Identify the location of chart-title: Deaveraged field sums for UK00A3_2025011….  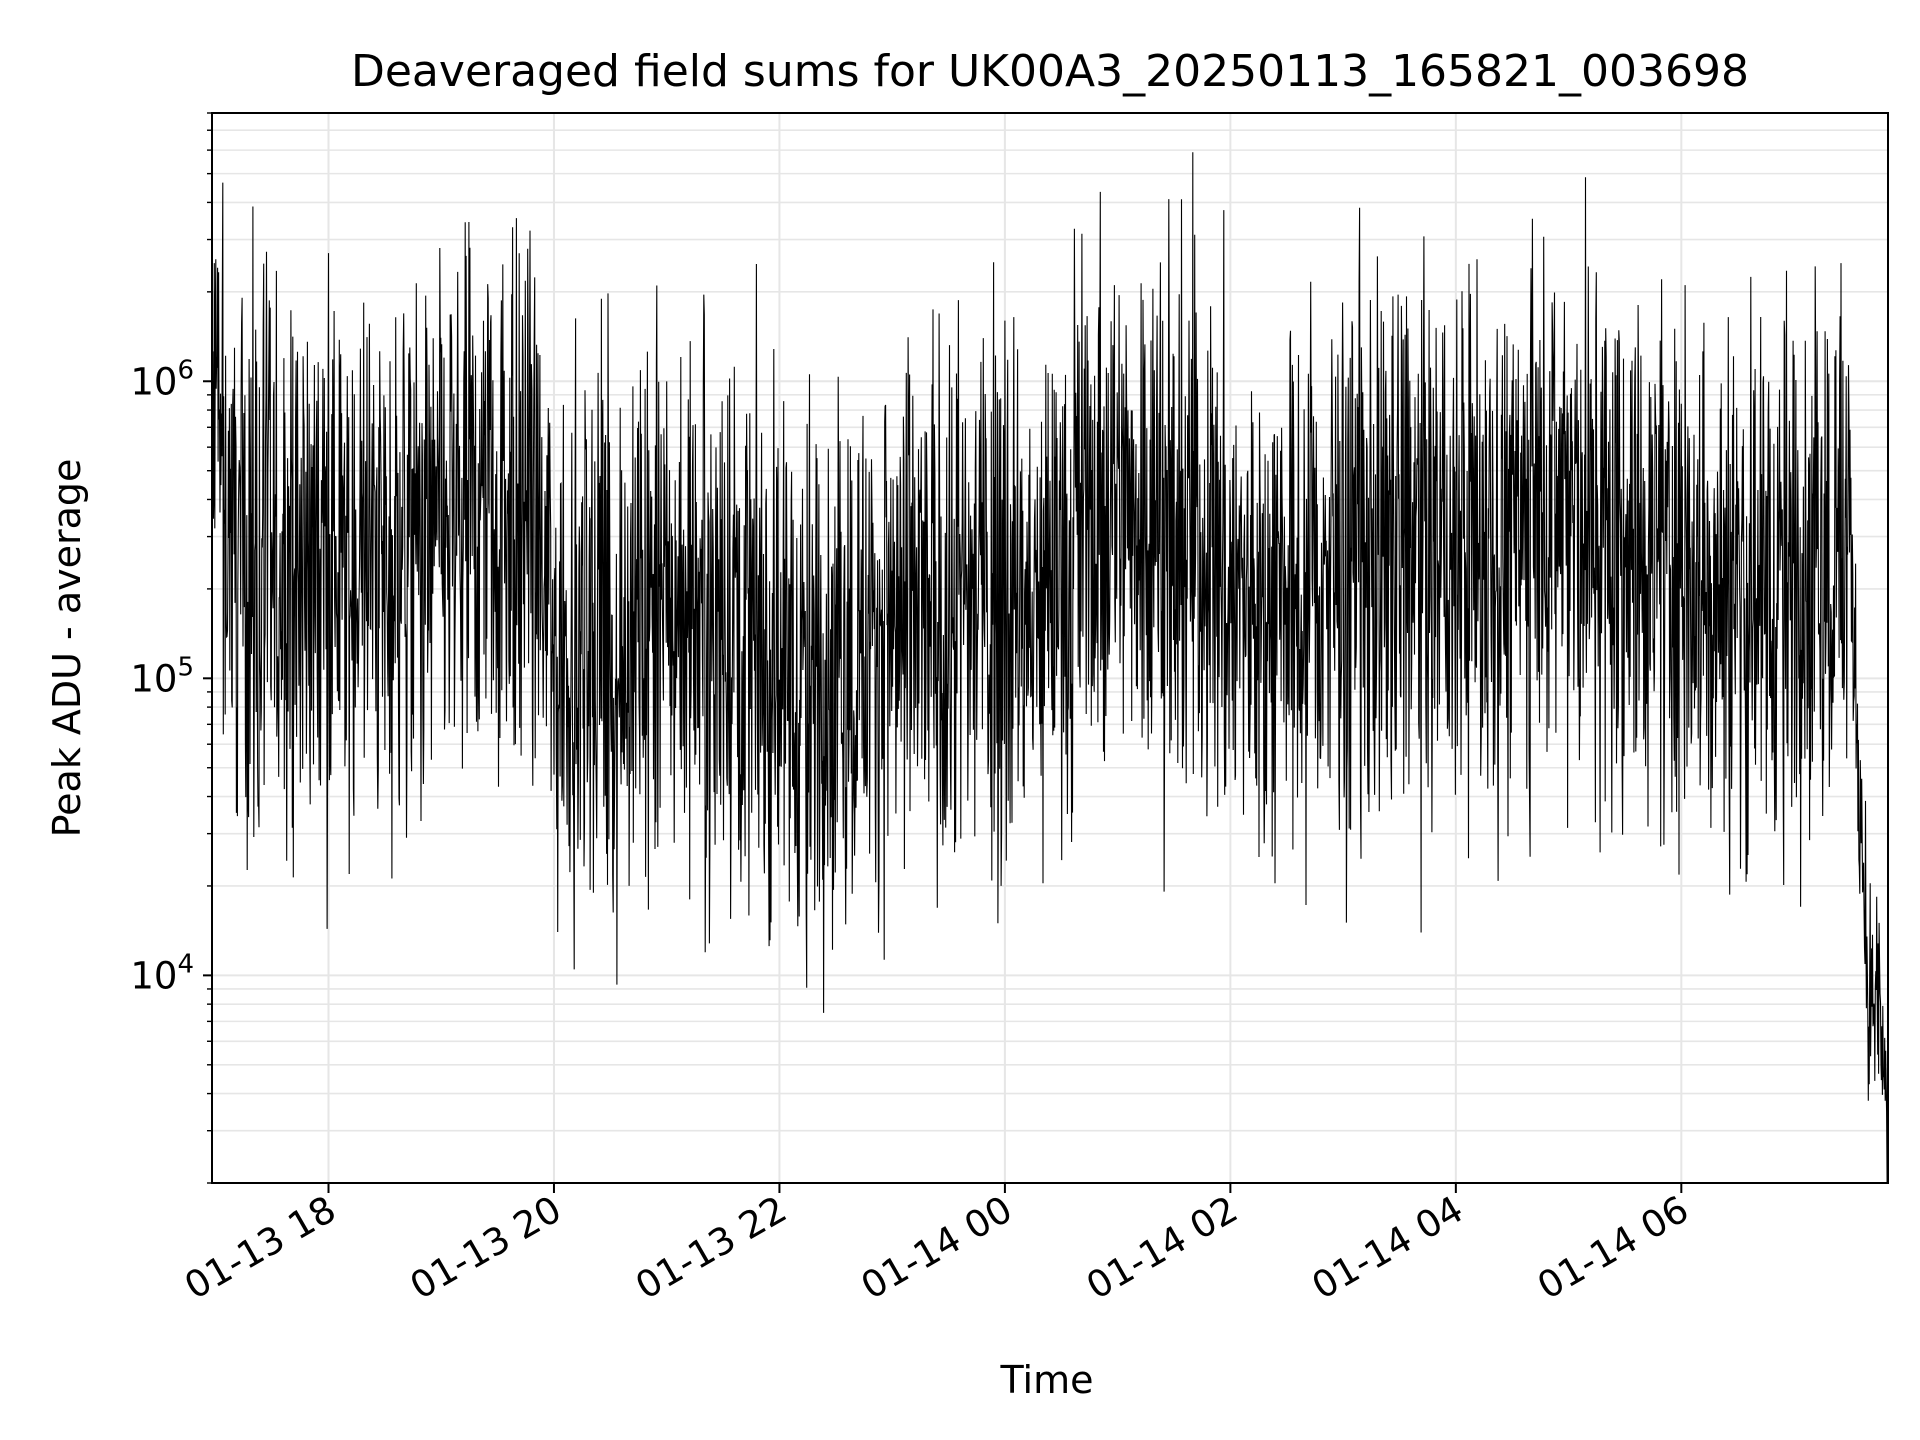
(1050, 71).